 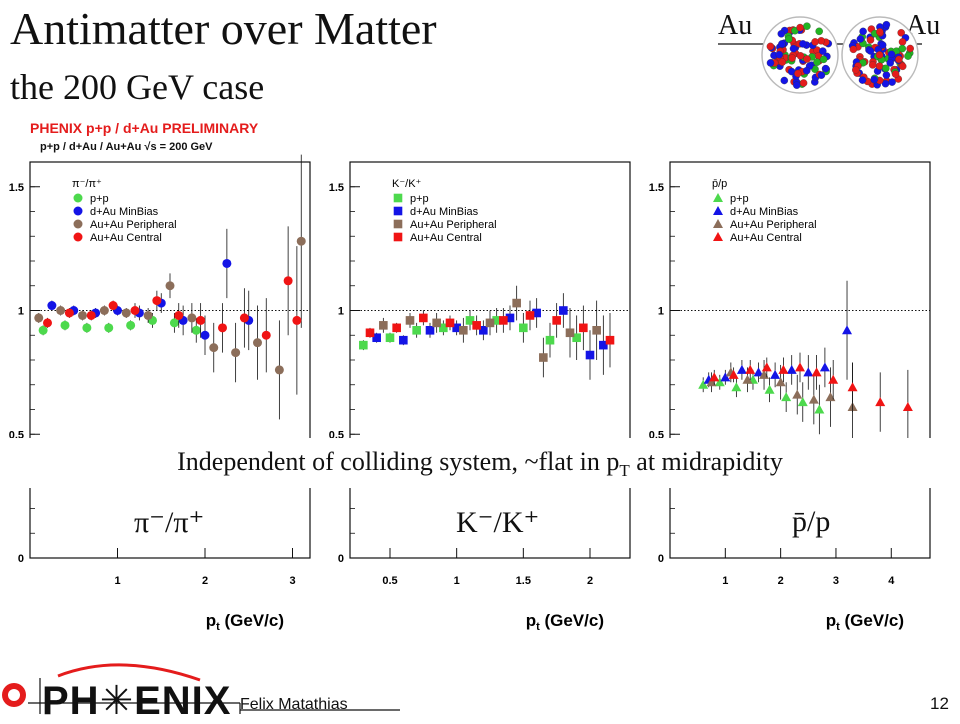 What do you see at coordinates (133, 225) in the screenshot?
I see `legend-entry: Au+Au Peripheral` at bounding box center [133, 225].